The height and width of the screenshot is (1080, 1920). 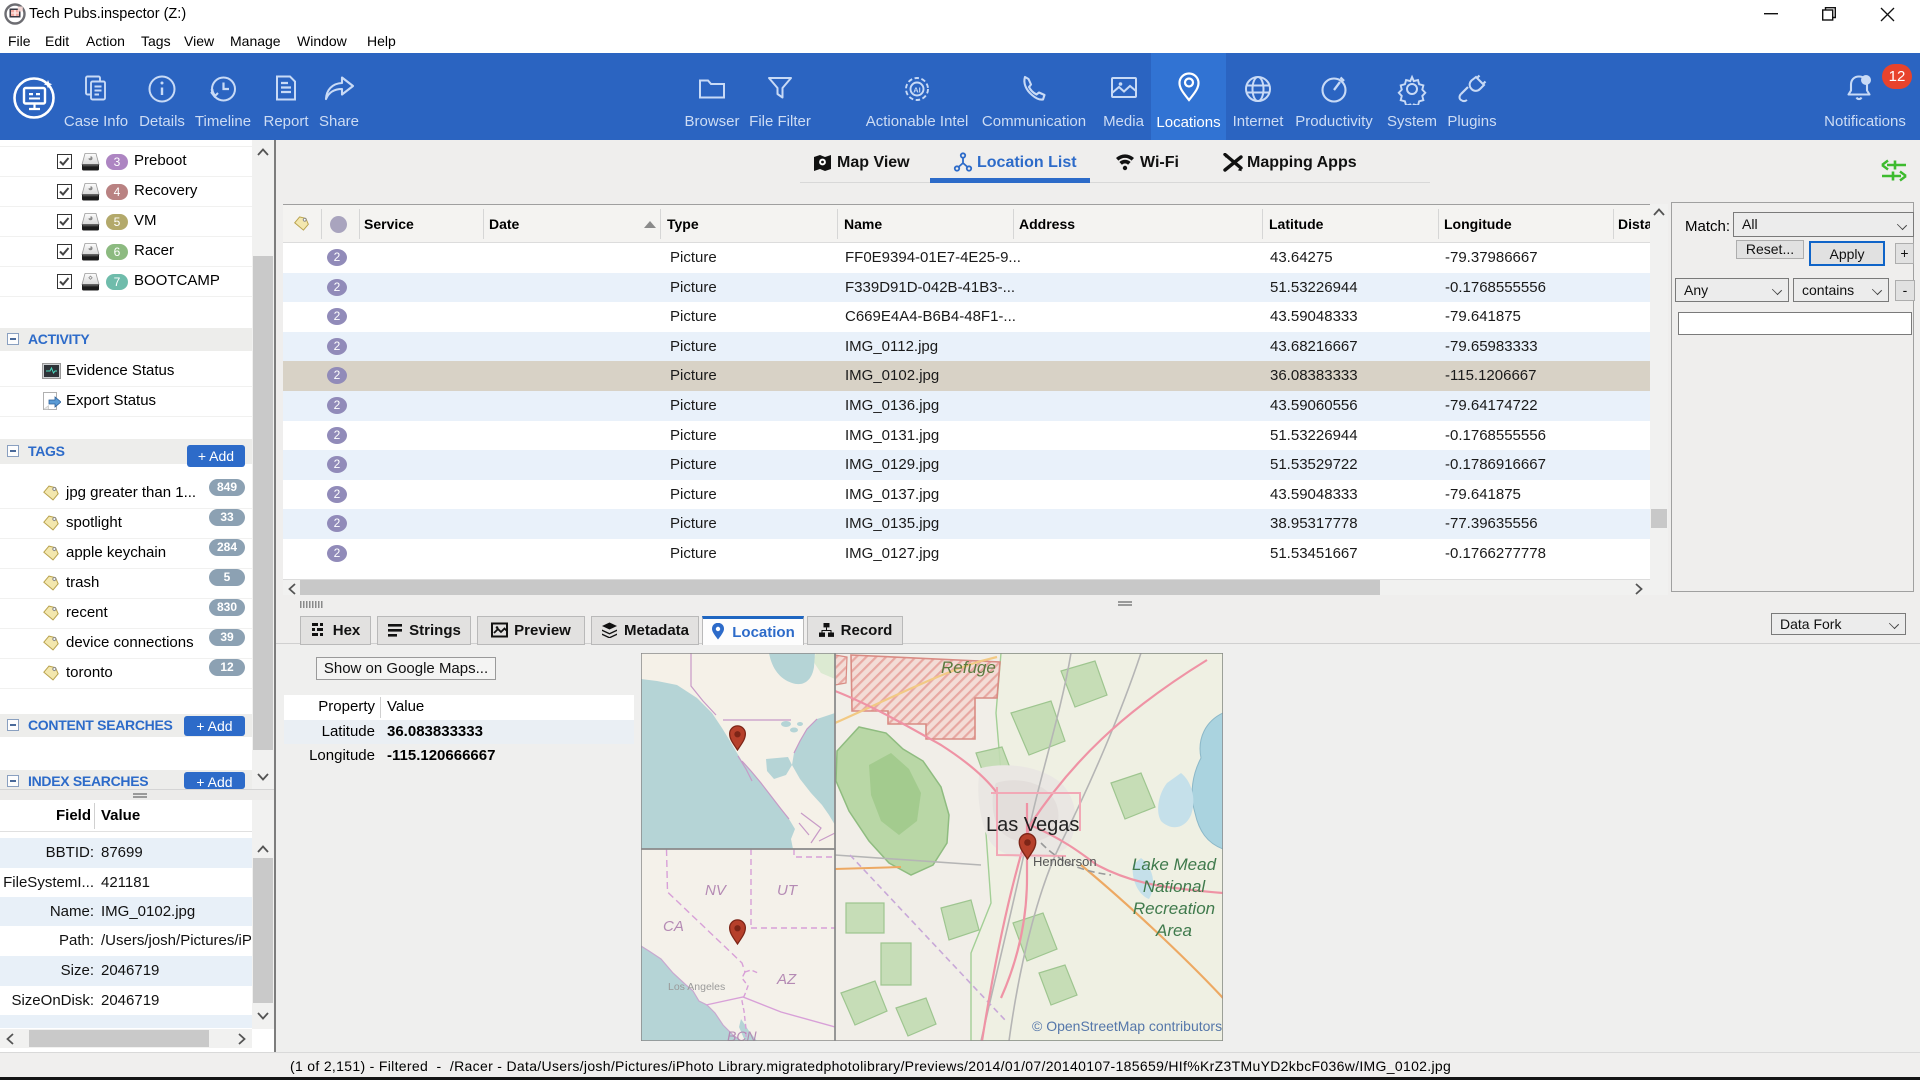 What do you see at coordinates (716, 890) in the screenshot?
I see `svg-text: NV` at bounding box center [716, 890].